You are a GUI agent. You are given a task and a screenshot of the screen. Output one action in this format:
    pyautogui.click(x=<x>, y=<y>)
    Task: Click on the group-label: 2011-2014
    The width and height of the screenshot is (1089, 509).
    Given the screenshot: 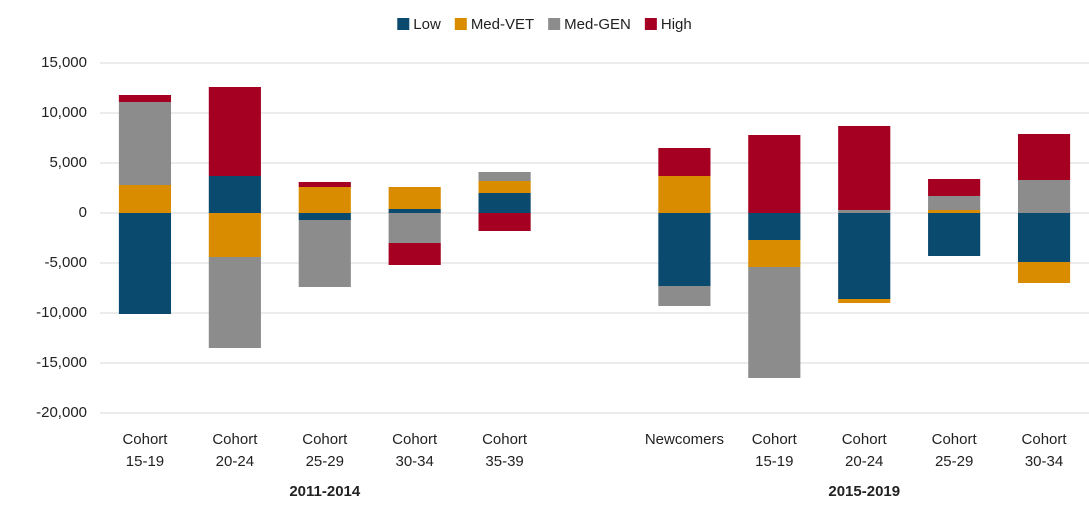 What is the action you would take?
    pyautogui.click(x=325, y=491)
    